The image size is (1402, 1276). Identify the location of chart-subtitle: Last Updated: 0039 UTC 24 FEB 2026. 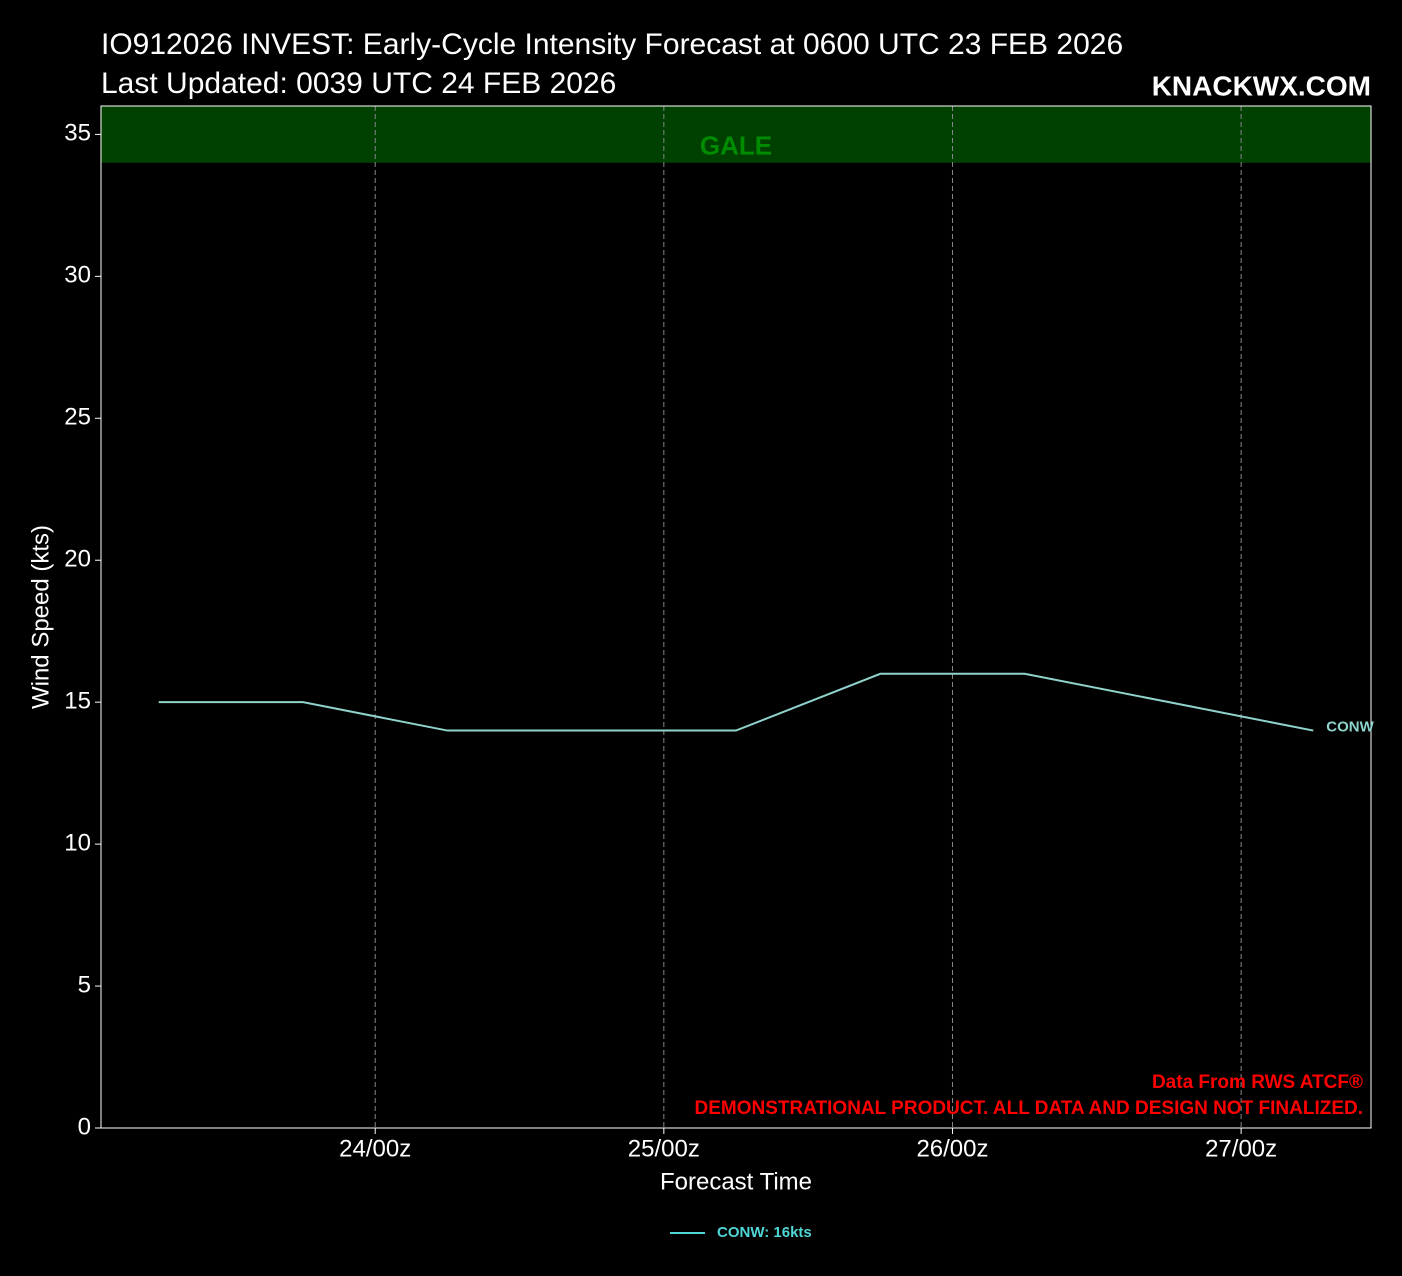
(358, 83).